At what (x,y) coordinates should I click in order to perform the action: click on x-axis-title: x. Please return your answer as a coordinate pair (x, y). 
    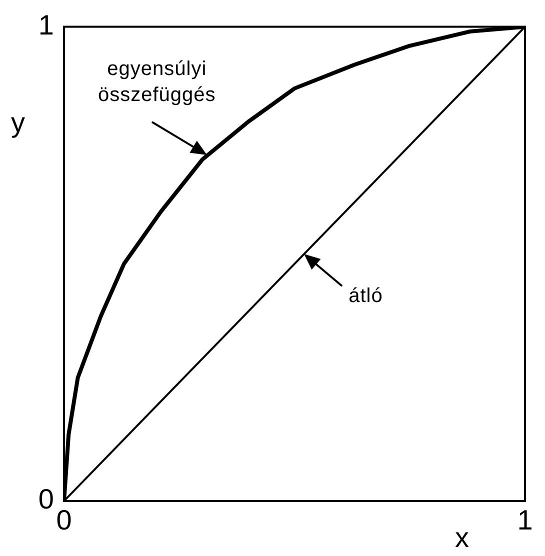
    Looking at the image, I should click on (462, 537).